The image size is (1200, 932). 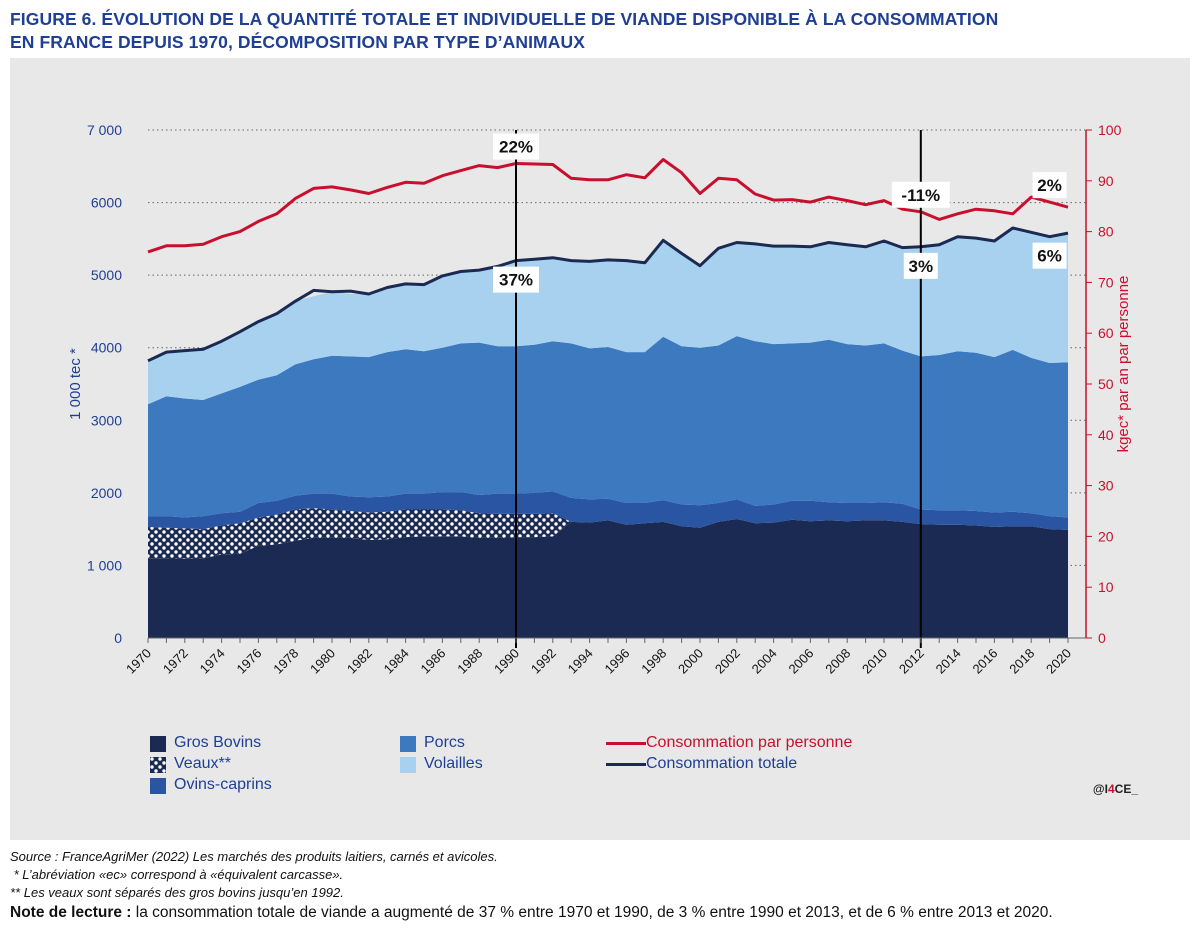 I want to click on x-tick-label-2002: 2002, so click(x=727, y=661).